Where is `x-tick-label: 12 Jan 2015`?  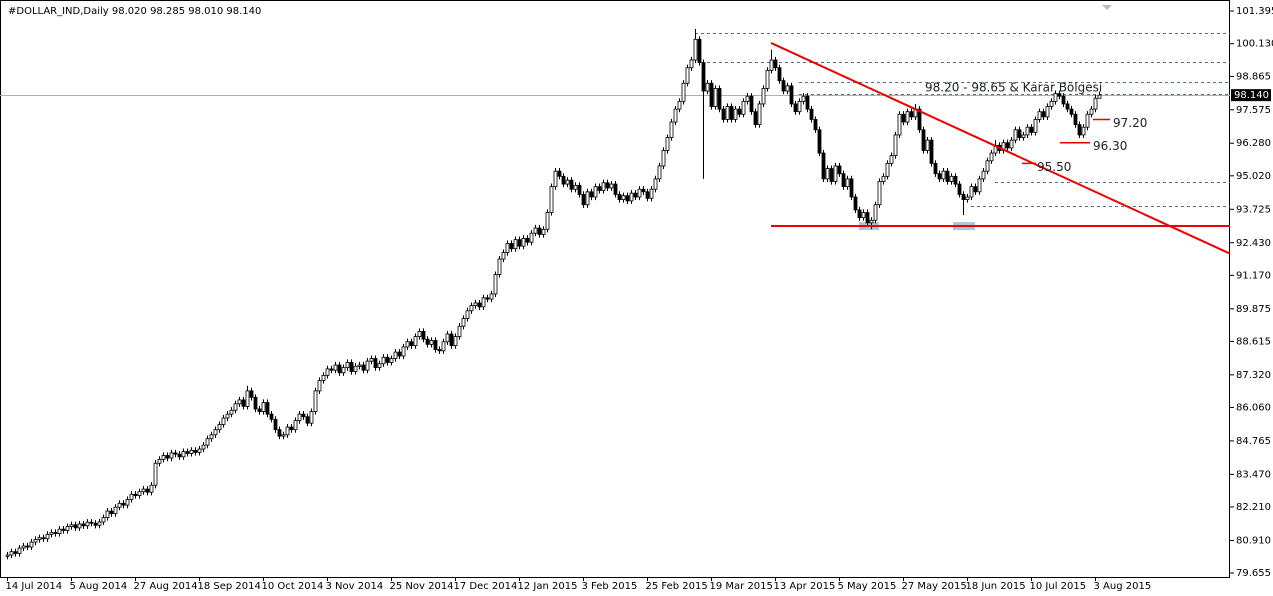
x-tick-label: 12 Jan 2015 is located at coordinates (548, 586).